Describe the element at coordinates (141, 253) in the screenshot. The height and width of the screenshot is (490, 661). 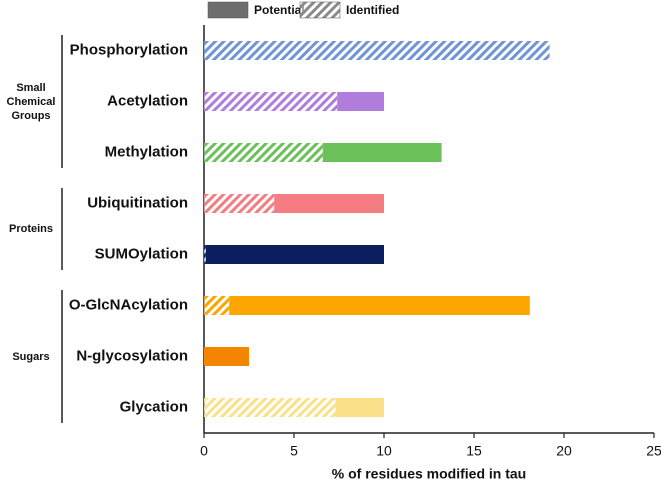
I see `category-label: SUMOylation` at that location.